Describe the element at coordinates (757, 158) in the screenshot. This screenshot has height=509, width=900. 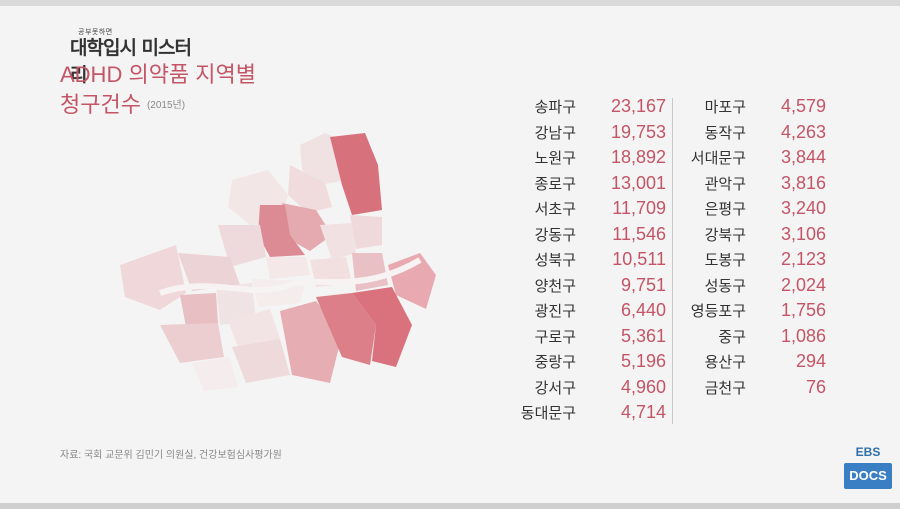
I see `table-row: 서대문구 3,844` at that location.